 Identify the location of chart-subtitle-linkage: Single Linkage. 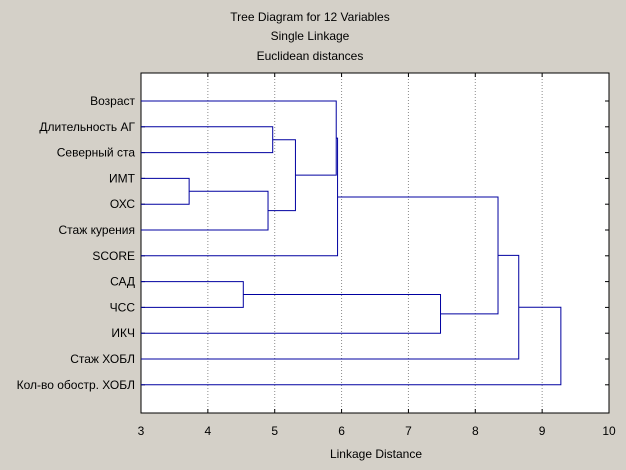
(310, 36).